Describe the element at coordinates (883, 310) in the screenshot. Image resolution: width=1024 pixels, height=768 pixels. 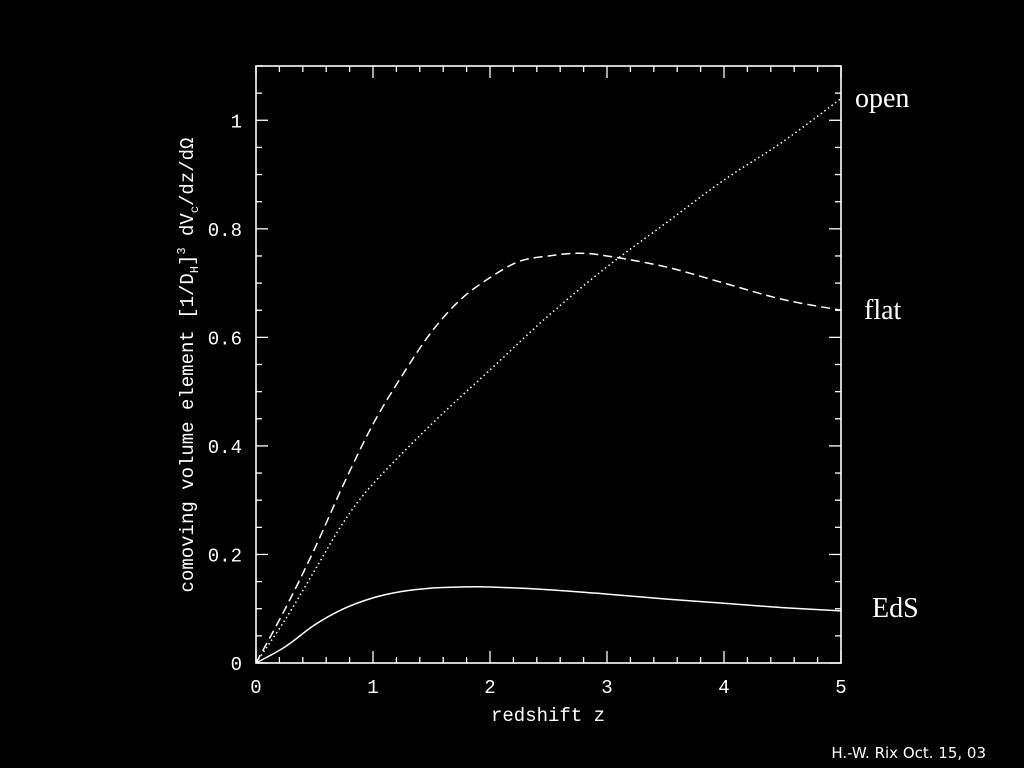
I see `curve-label-flat: flat` at that location.